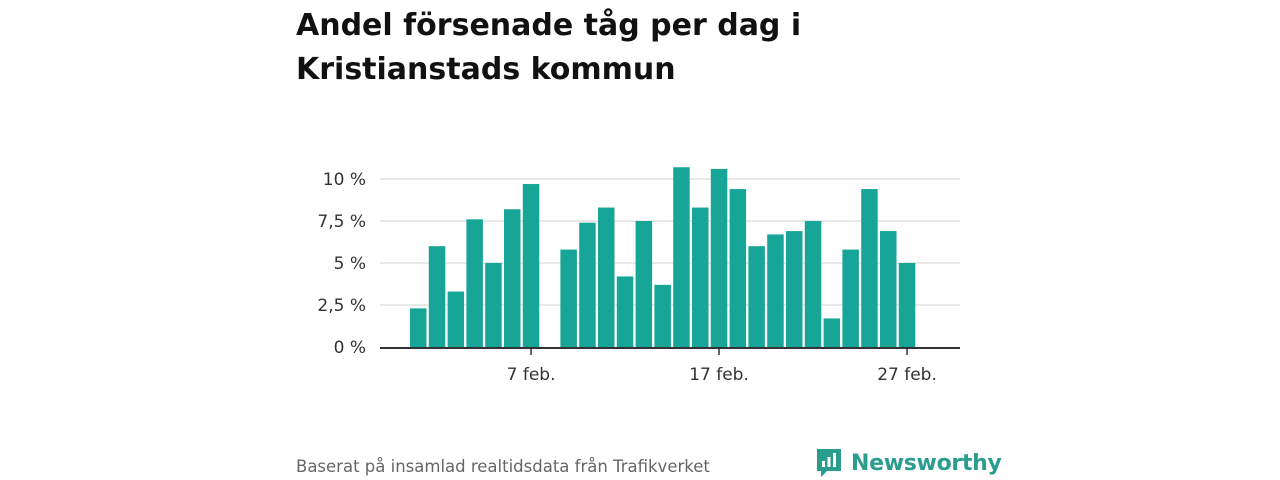 The width and height of the screenshot is (1280, 480). What do you see at coordinates (531, 375) in the screenshot?
I see `x-tick-label: 7 feb.` at bounding box center [531, 375].